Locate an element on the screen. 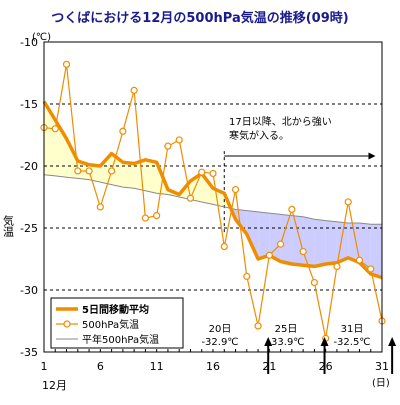 This screenshot has height=405, width=400. legend-observed-label: 500hPa気温 is located at coordinates (110, 324).